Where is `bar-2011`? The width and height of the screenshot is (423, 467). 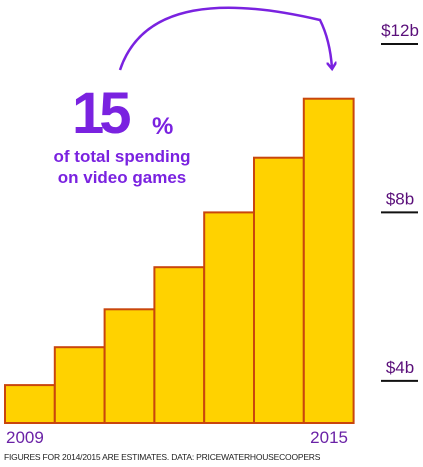
bar-2011 is located at coordinates (130, 366).